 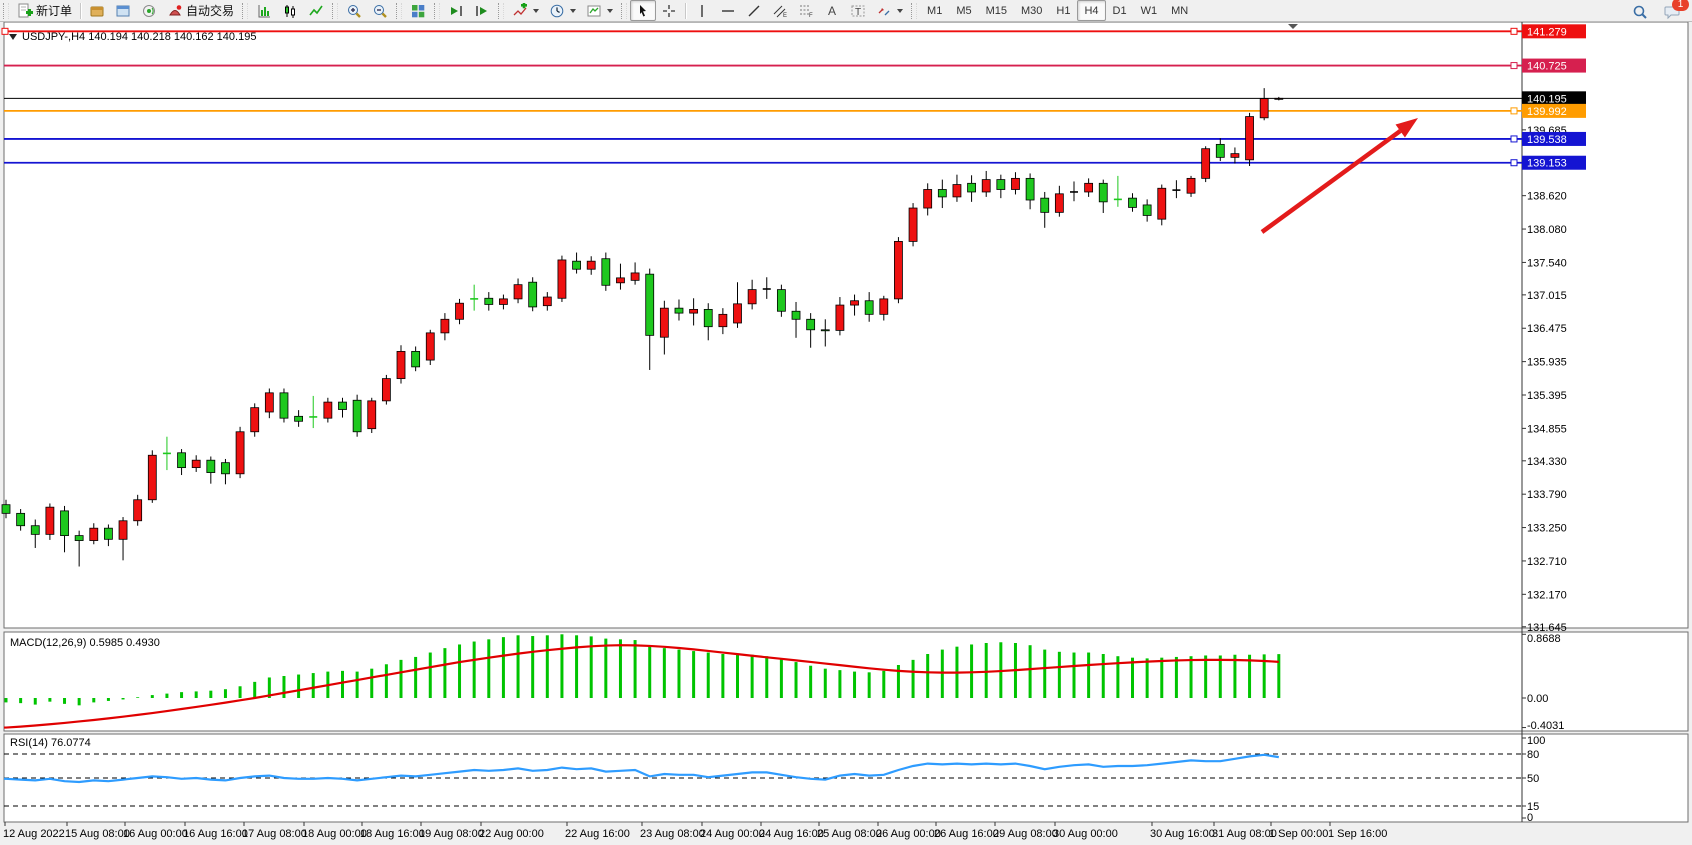 I want to click on time-axis-label: 26 Aug 16:00, so click(x=966, y=834).